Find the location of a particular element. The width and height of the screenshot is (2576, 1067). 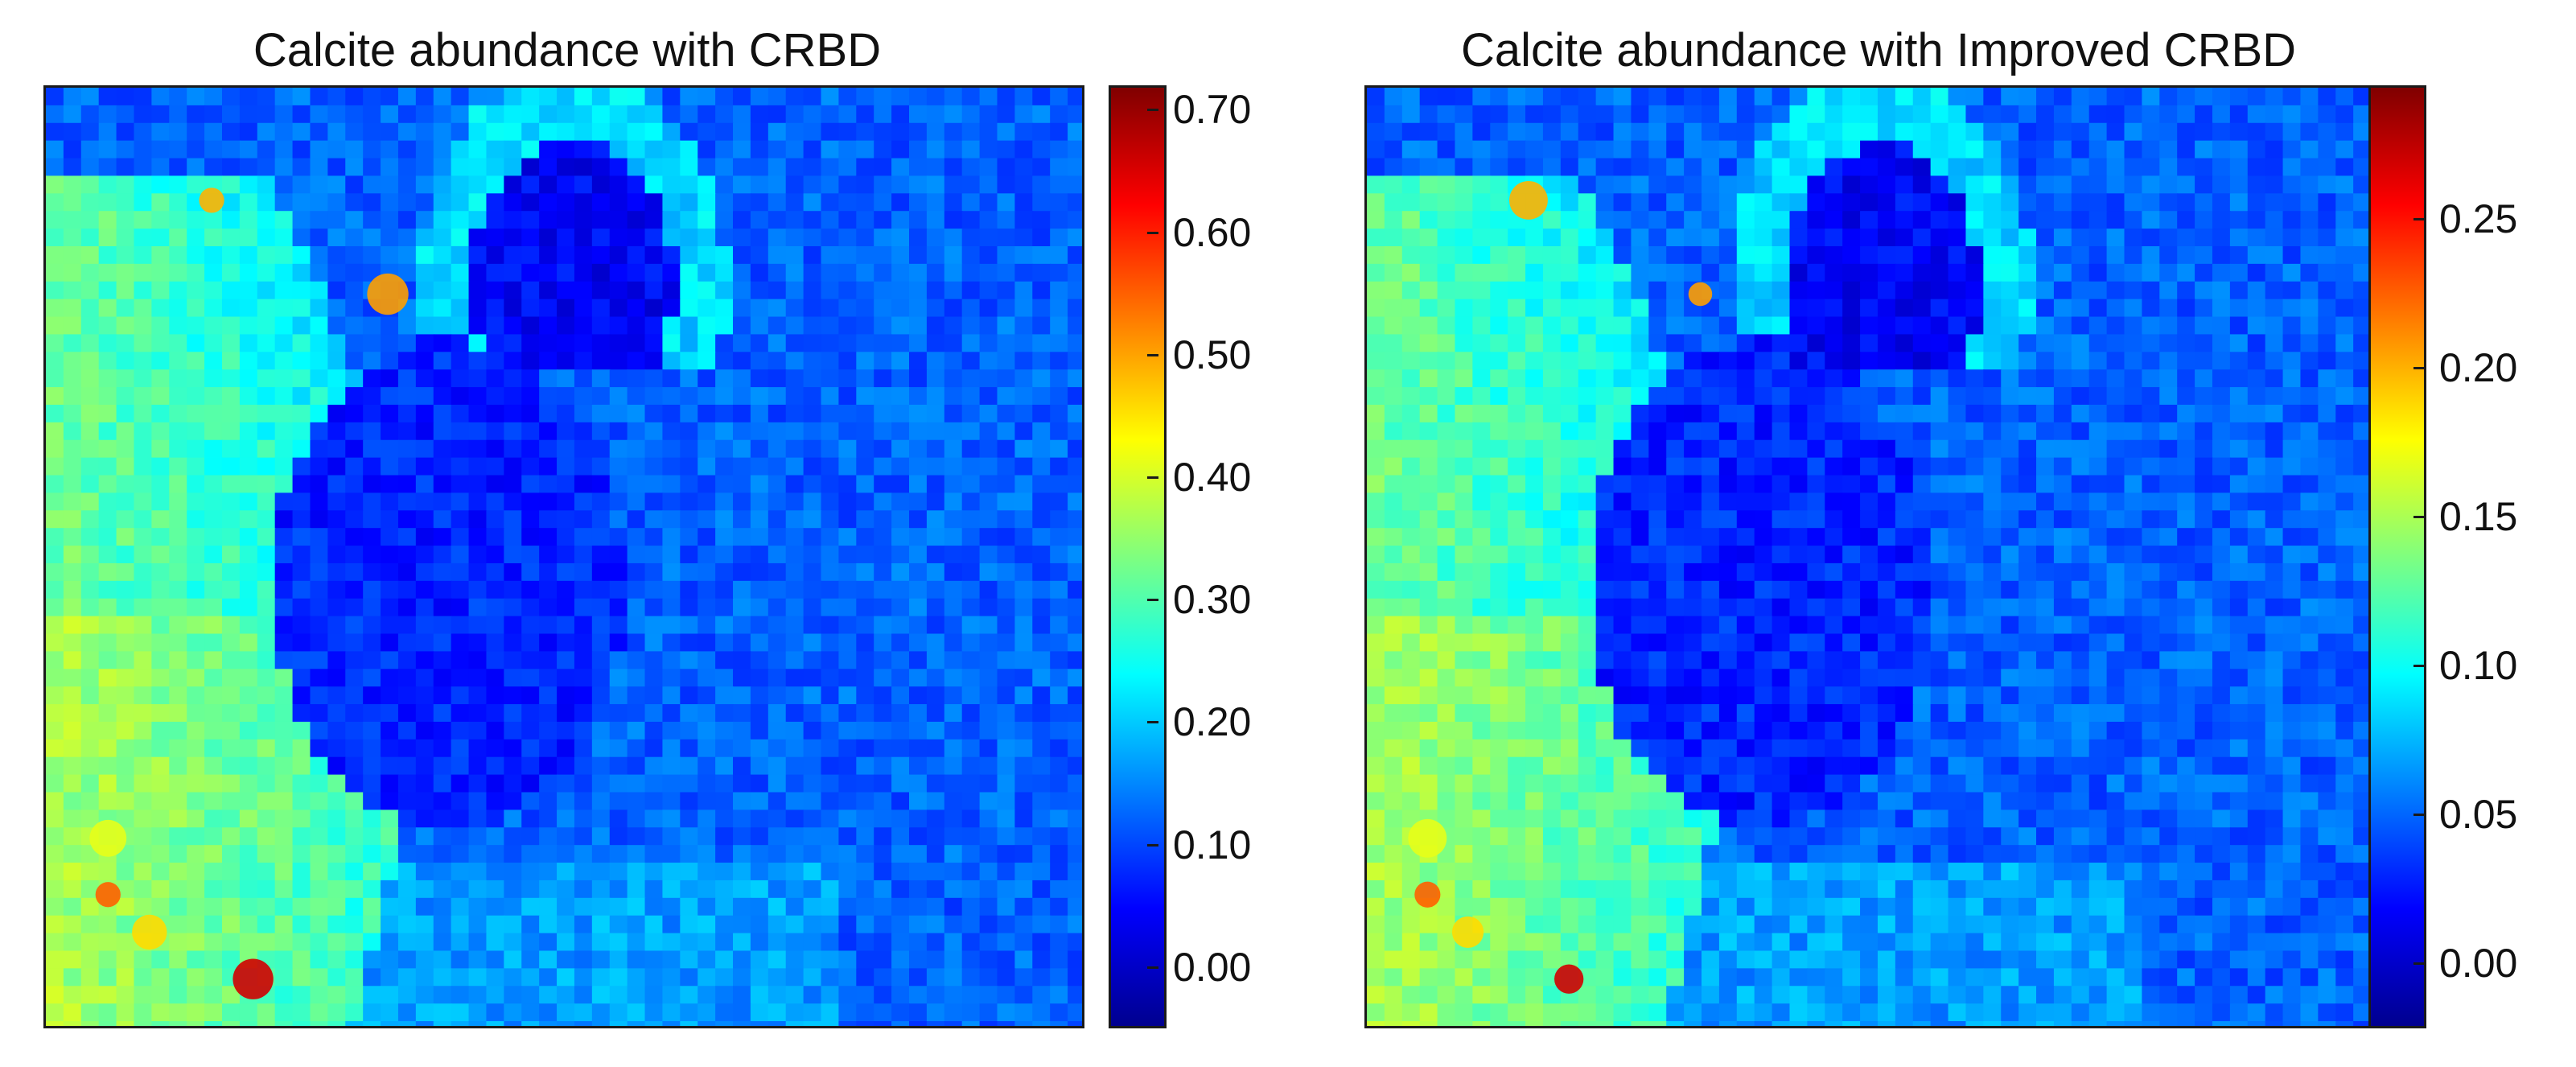

colorbar-tick-label: 0.50 is located at coordinates (1199, 354).